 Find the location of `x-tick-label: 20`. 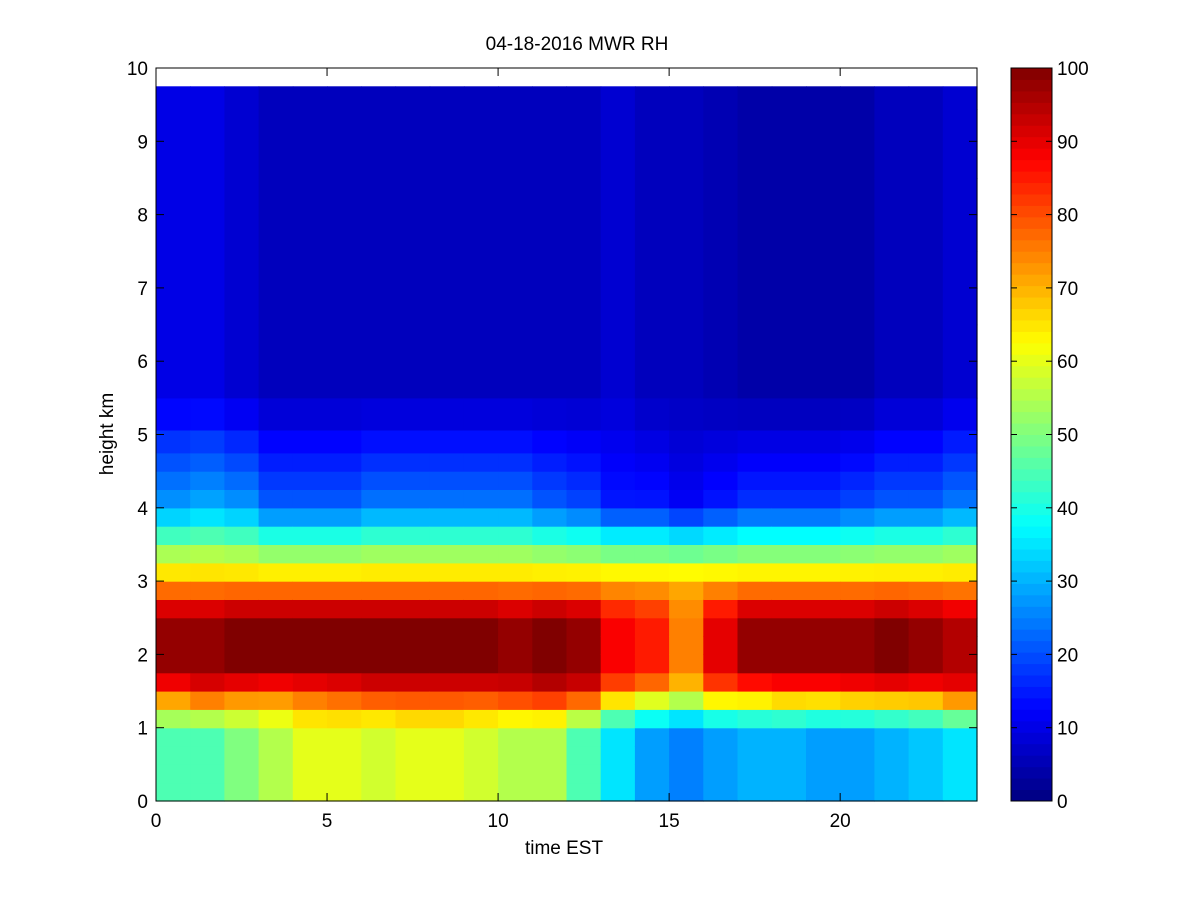

x-tick-label: 20 is located at coordinates (840, 821).